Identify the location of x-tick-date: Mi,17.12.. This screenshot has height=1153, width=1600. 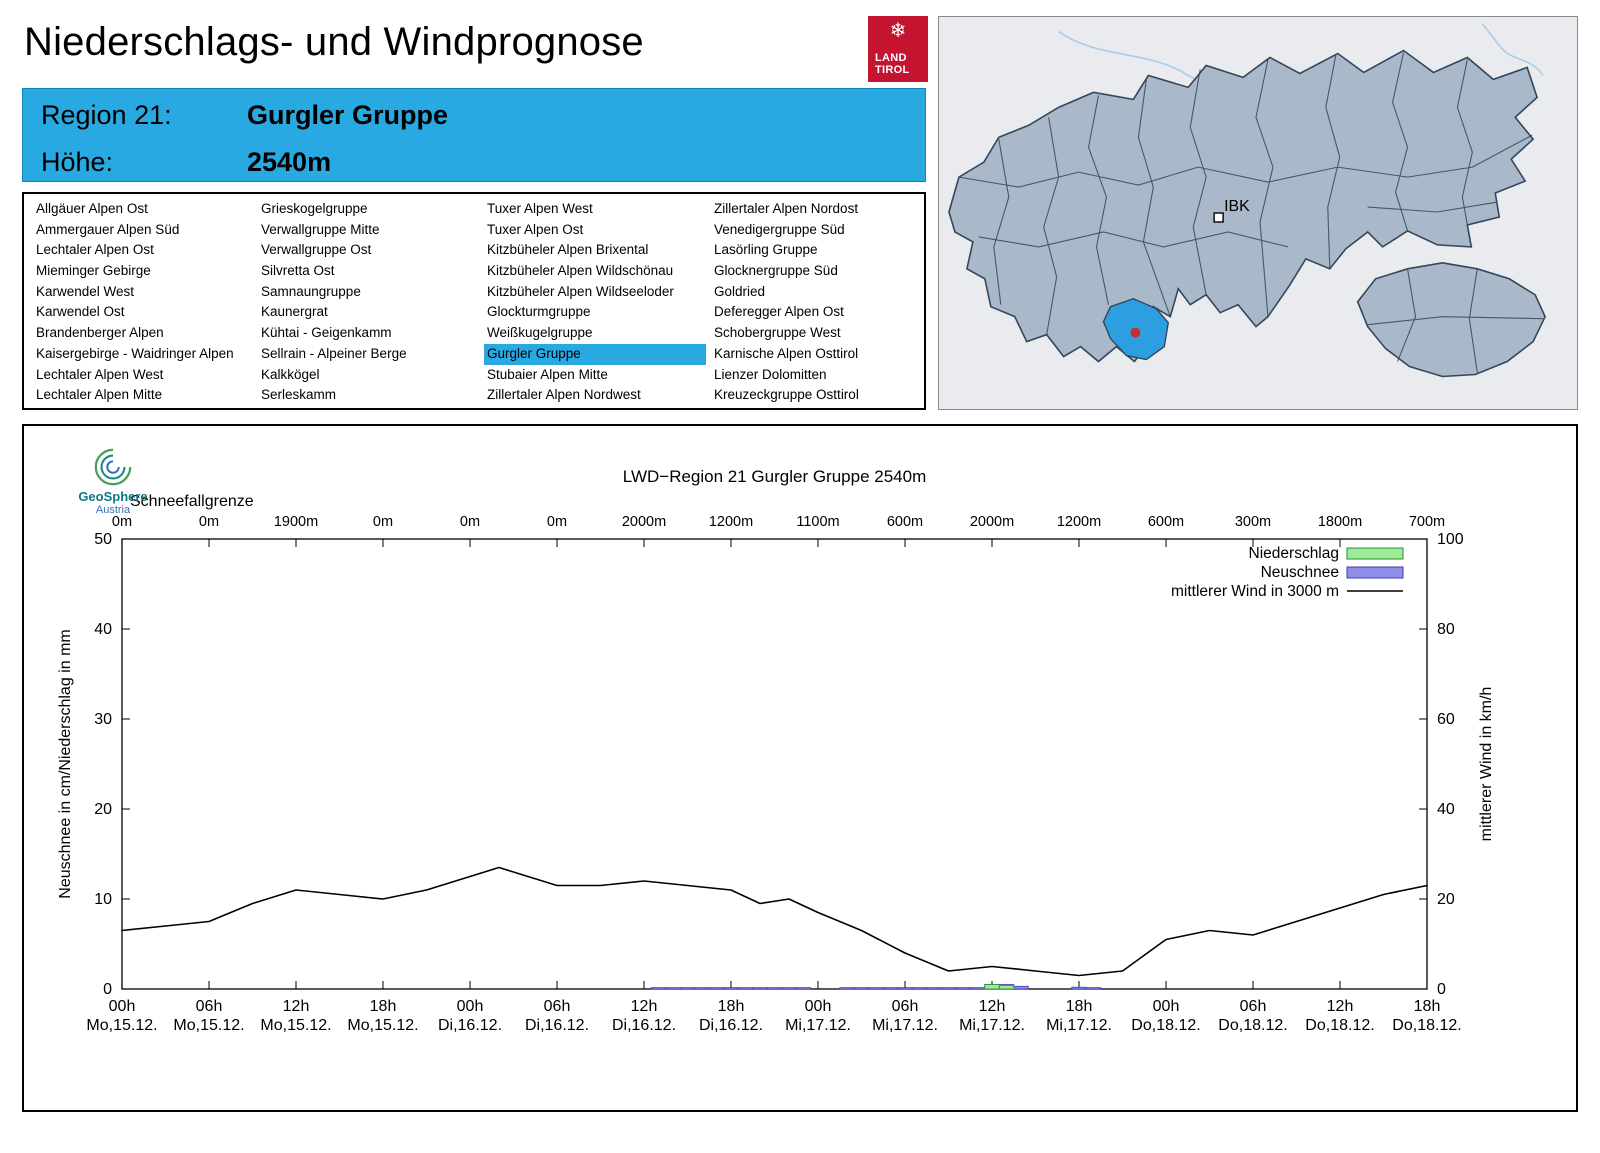
(992, 1025).